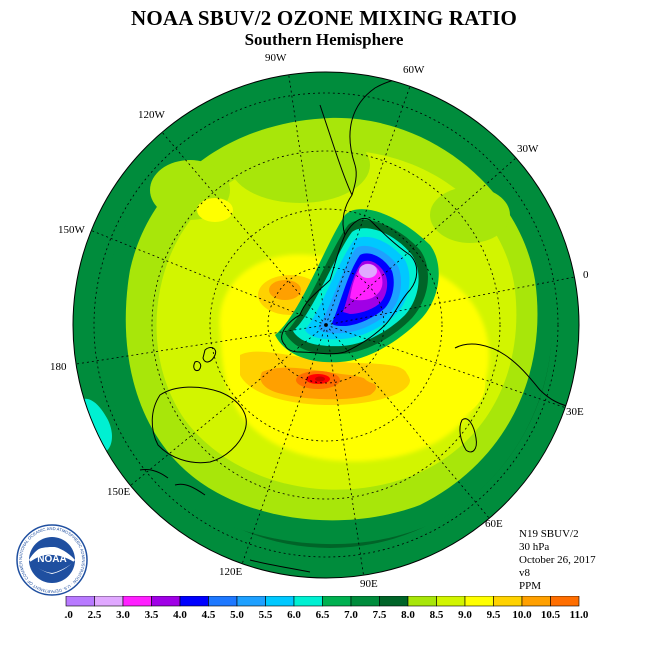  Describe the element at coordinates (324, 18) in the screenshot. I see `map-title: NOAA SBUV/2 OZONE MIXING RATIO` at that location.